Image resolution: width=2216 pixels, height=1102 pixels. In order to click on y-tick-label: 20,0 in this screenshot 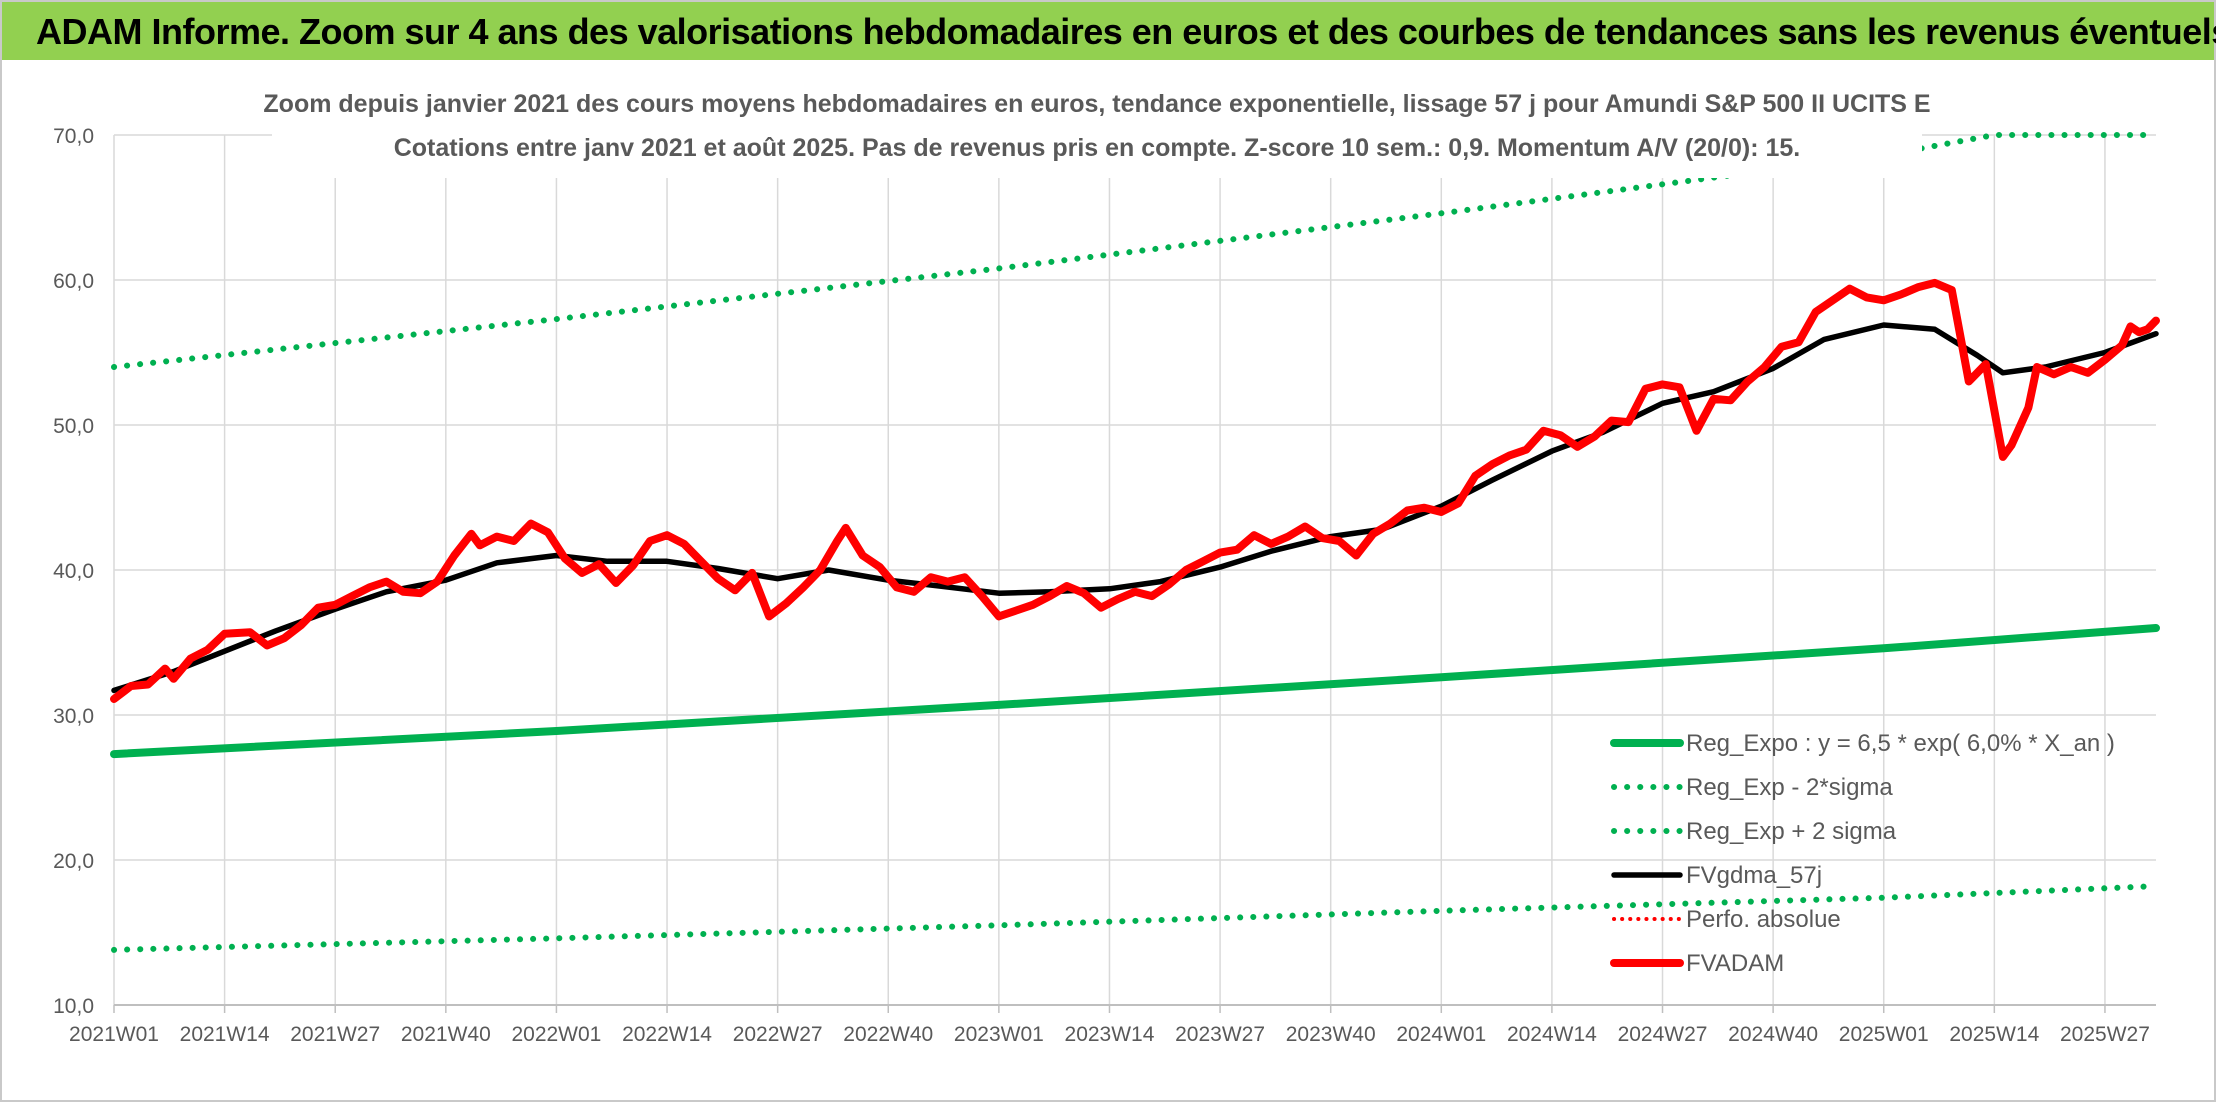, I will do `click(73, 861)`.